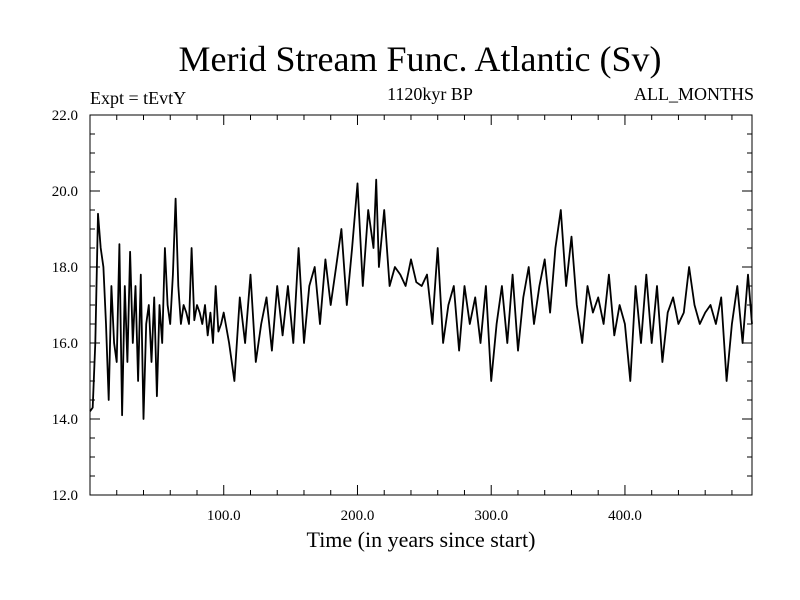 The image size is (800, 600). I want to click on y-tick-label: 22.0, so click(65, 116).